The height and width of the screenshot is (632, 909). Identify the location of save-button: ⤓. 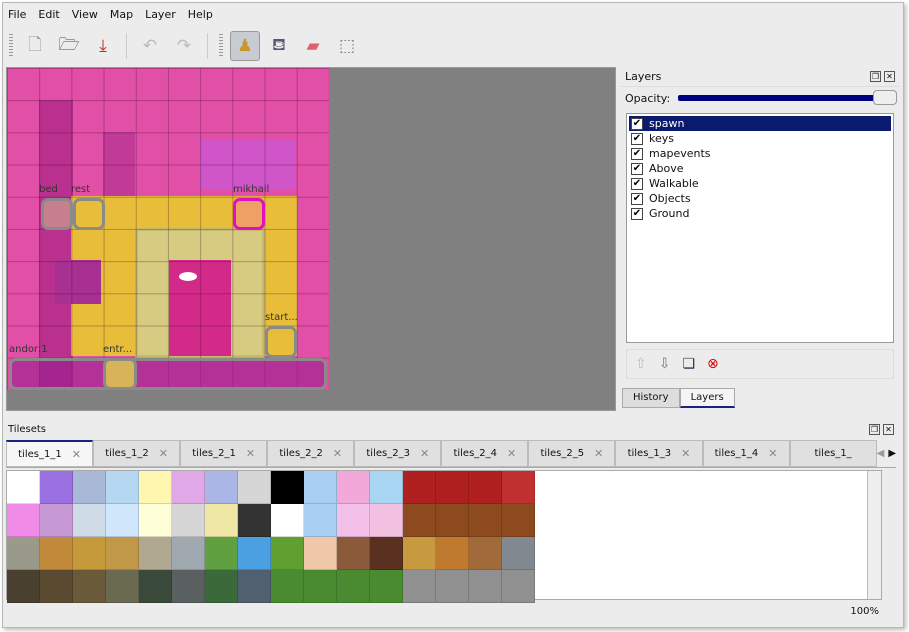
(103, 46).